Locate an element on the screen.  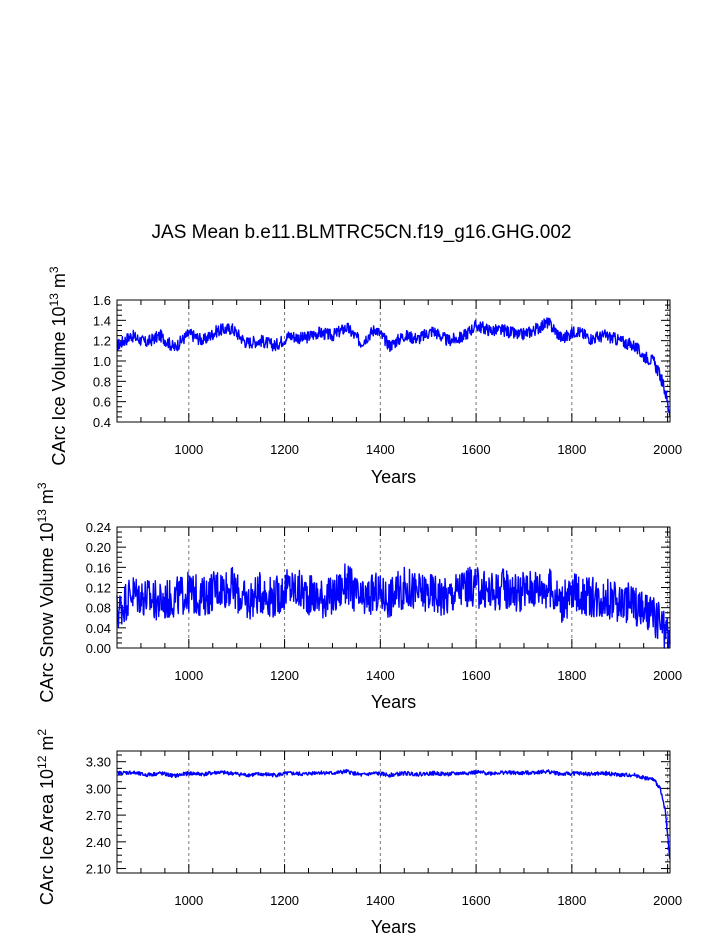
y-axis-title: CArc Ice Volume 1013 m3 is located at coordinates (58, 365).